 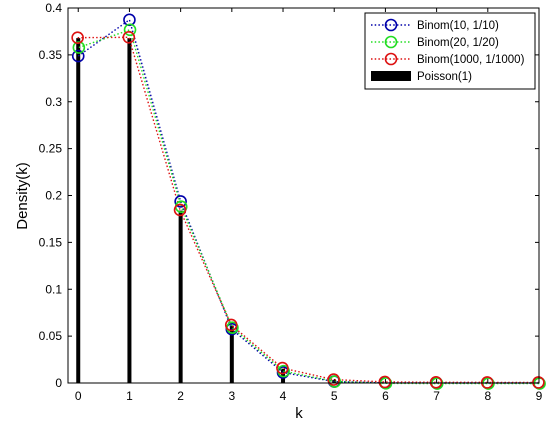 What do you see at coordinates (22, 196) in the screenshot?
I see `y-axis-title: Density(k)` at bounding box center [22, 196].